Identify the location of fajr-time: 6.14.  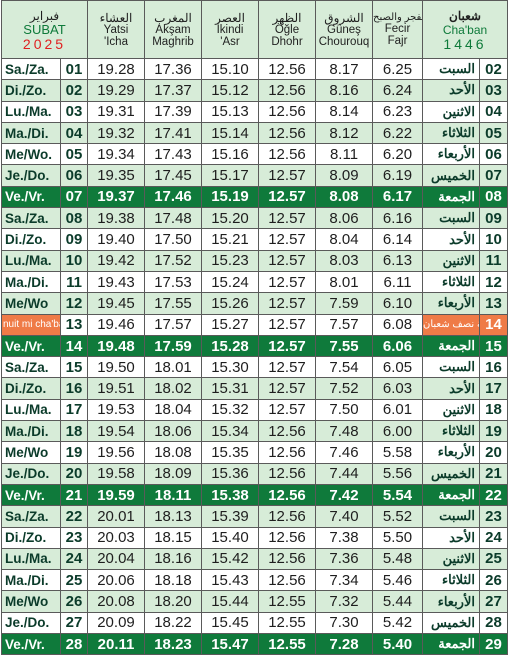
(397, 239).